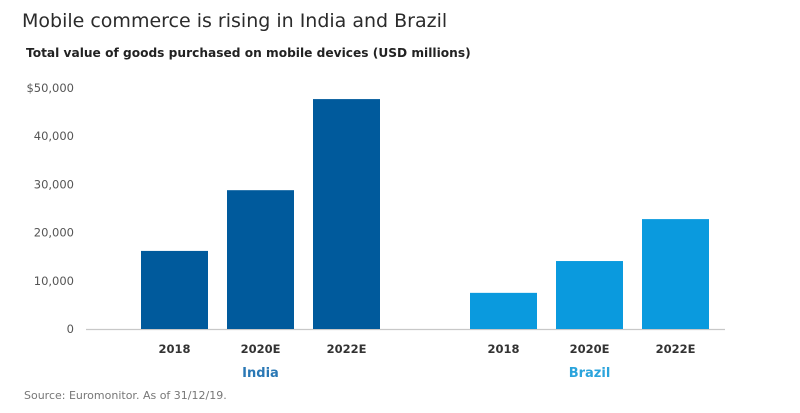 The image size is (800, 413). I want to click on bar-india-2020e, so click(260, 259).